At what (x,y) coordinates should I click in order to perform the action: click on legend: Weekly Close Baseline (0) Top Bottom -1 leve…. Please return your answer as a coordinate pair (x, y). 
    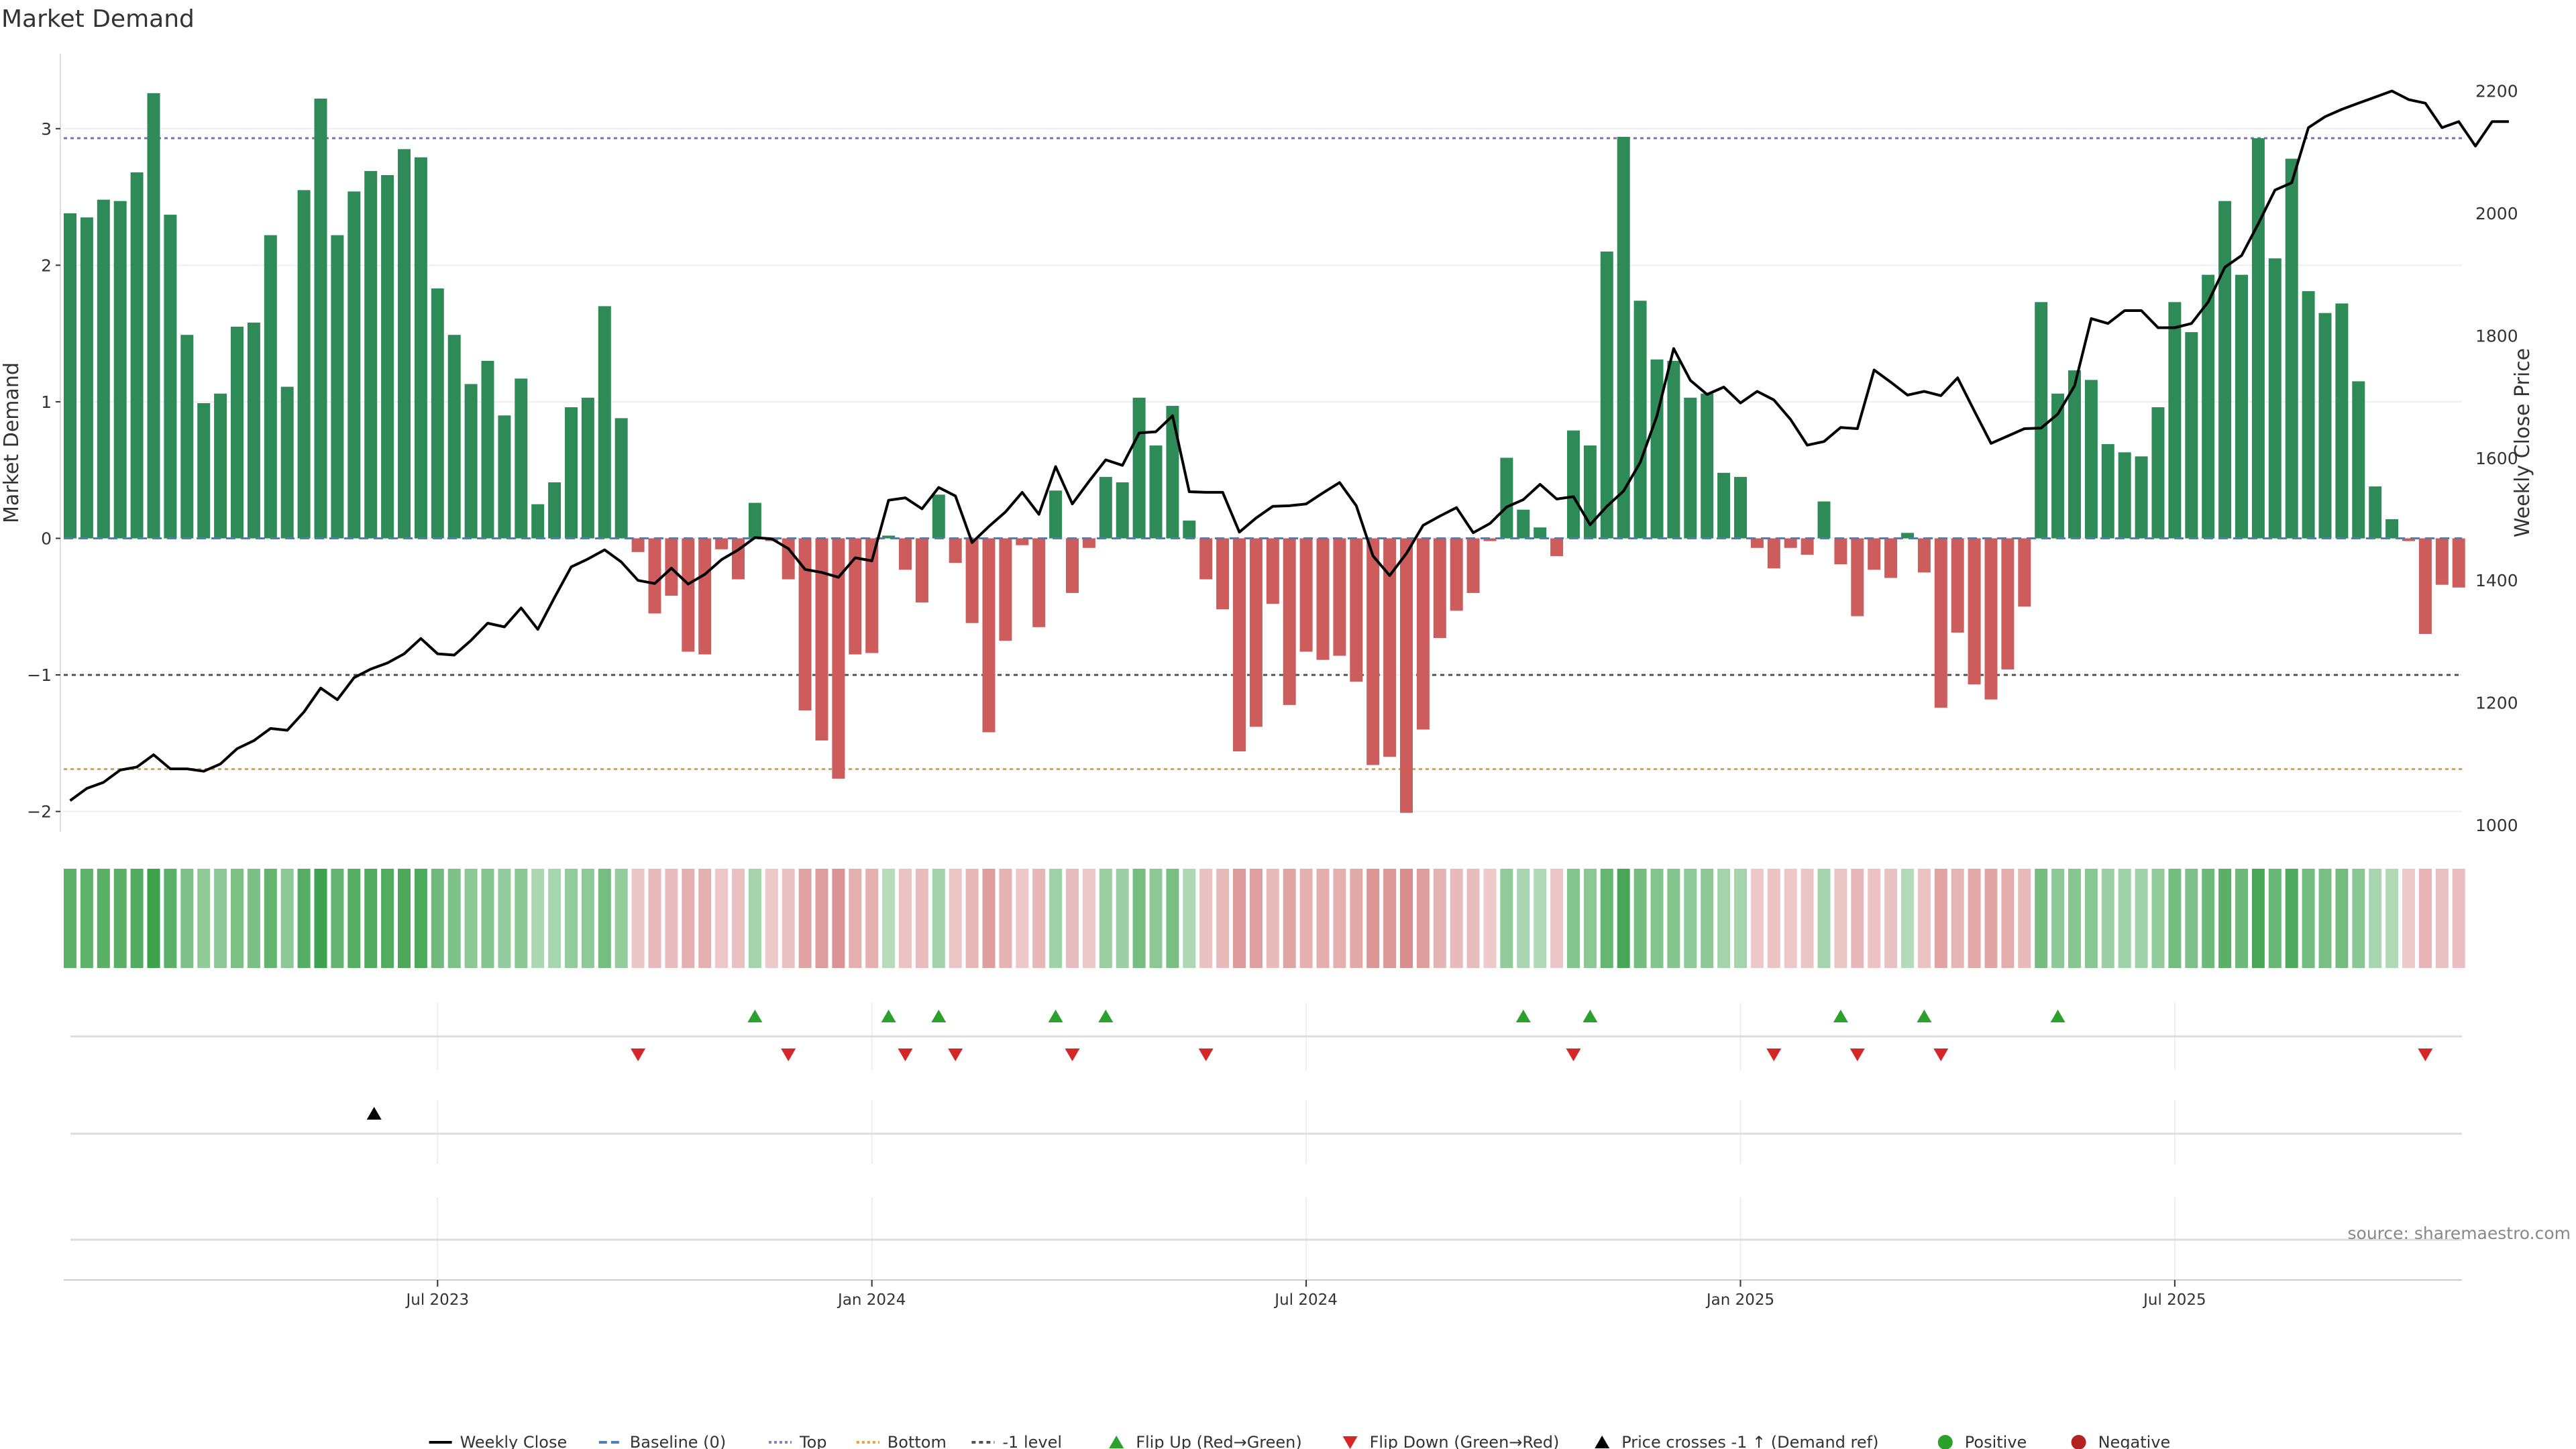
    Looking at the image, I should click on (1299, 1441).